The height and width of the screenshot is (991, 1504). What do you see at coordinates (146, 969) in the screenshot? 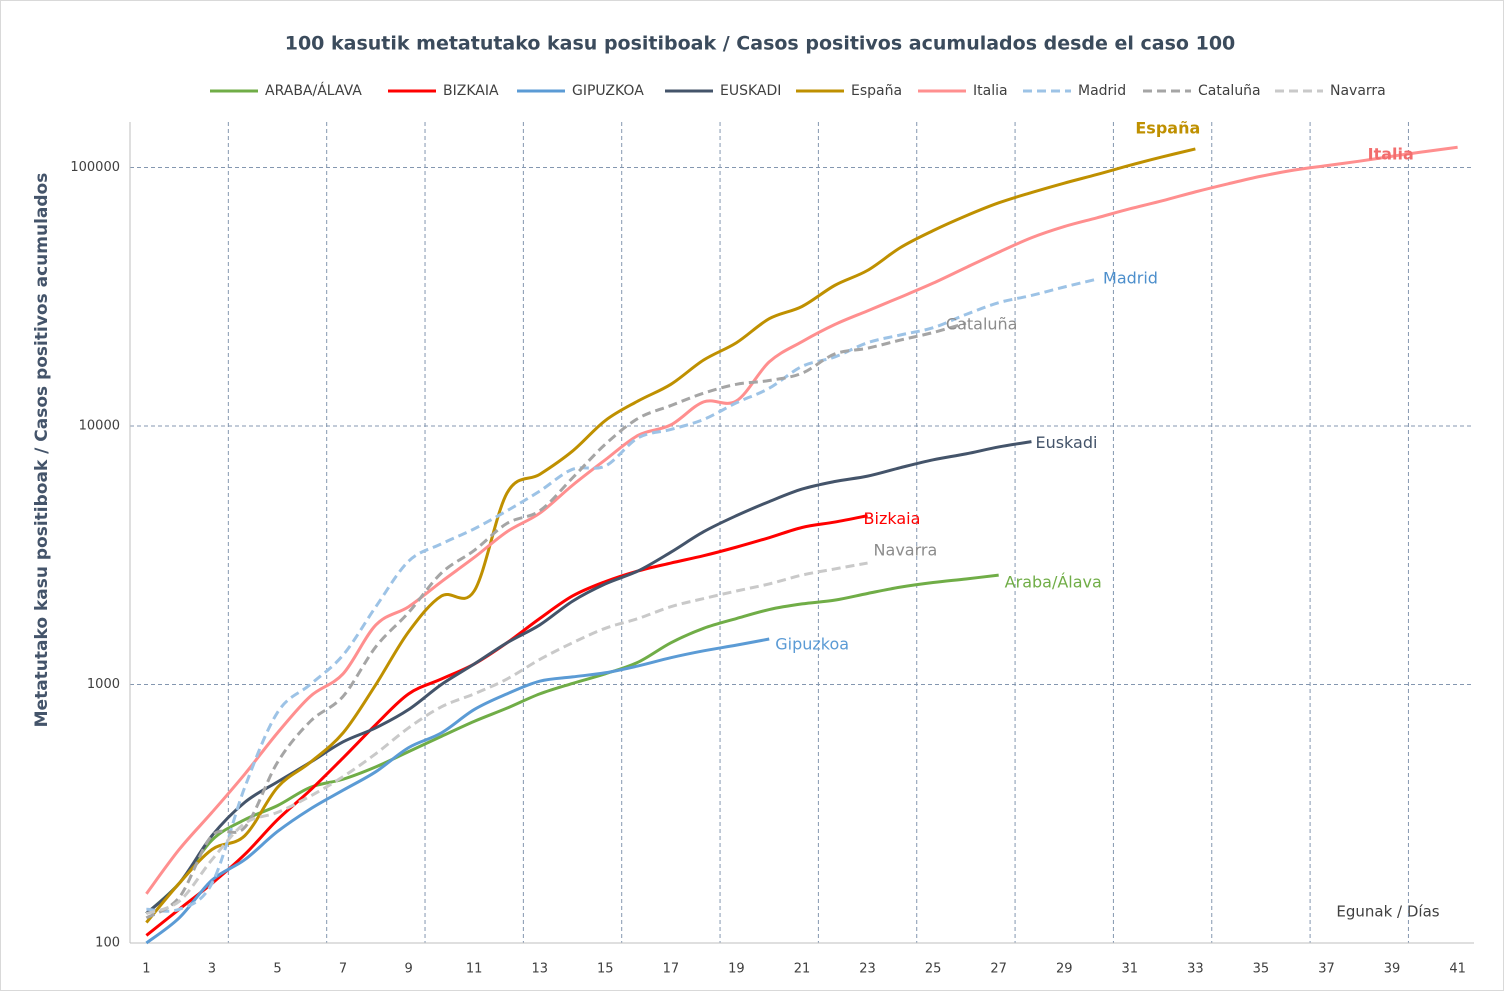
I see `x-tick-label: 1` at bounding box center [146, 969].